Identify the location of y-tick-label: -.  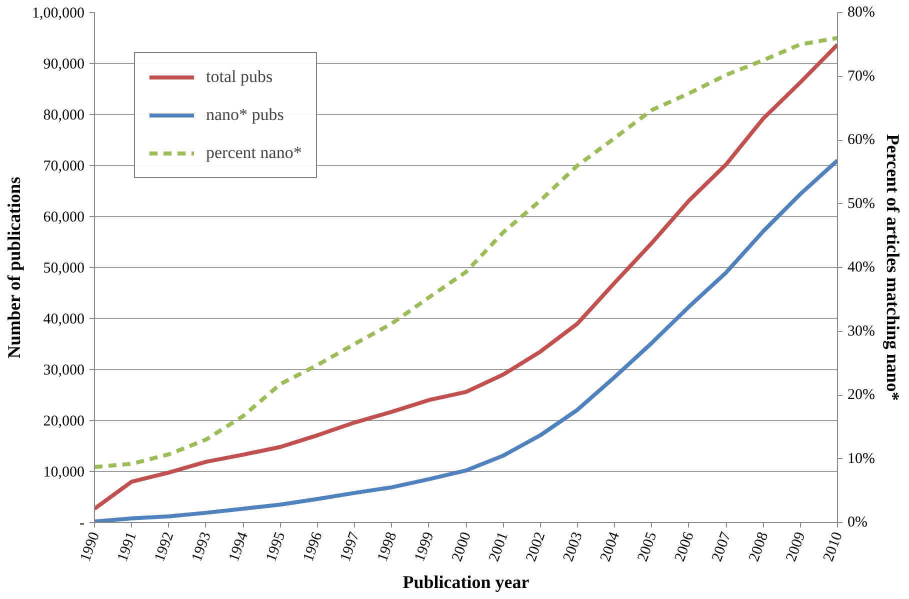
(82, 524).